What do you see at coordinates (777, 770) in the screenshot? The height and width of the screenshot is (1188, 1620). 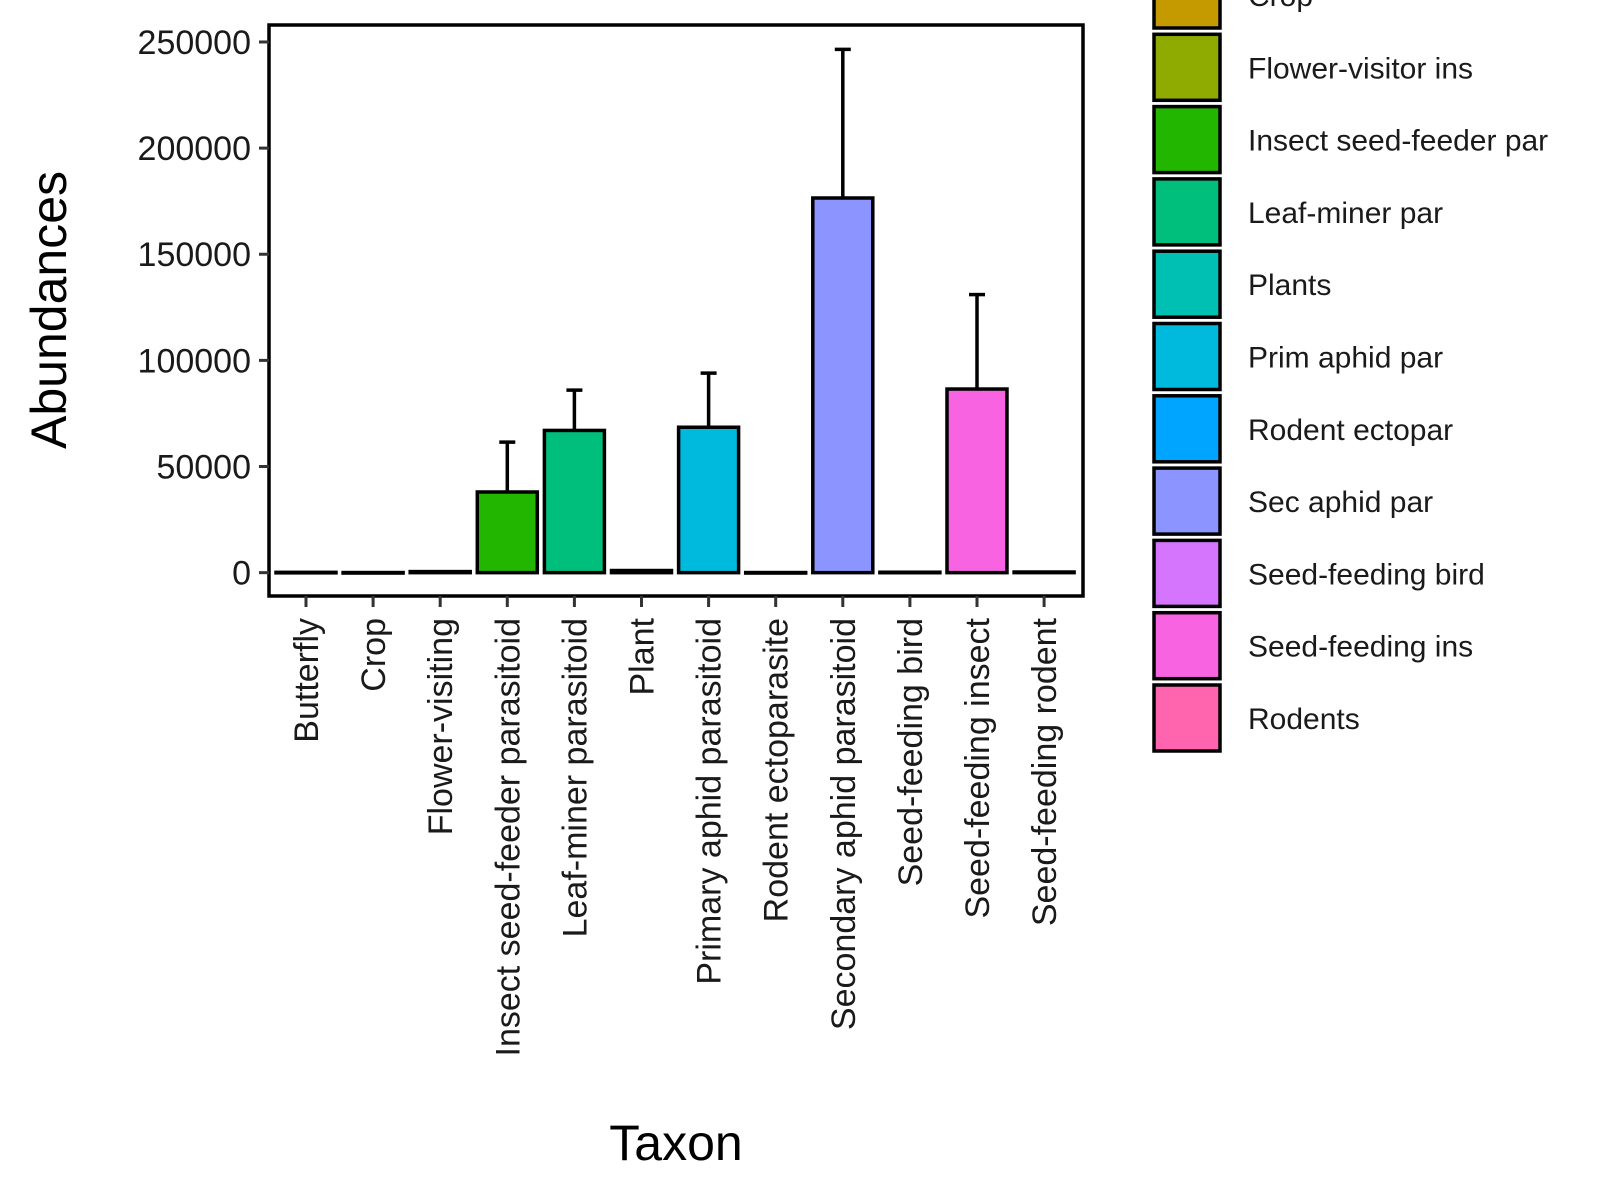 I see `x-tick-label-7: Rodent ectoparasite` at bounding box center [777, 770].